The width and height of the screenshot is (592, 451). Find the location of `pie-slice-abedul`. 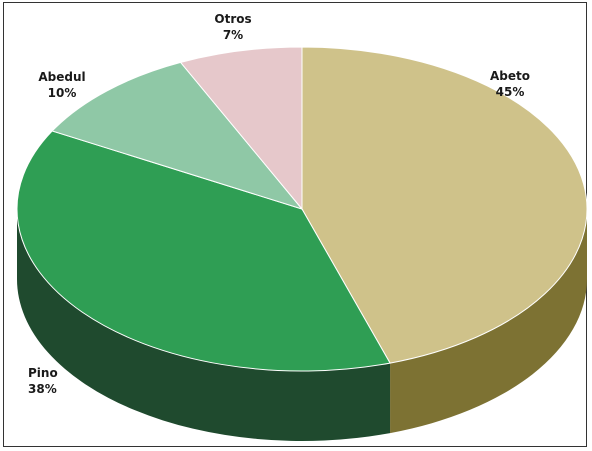

pie-slice-abedul is located at coordinates (177, 135).